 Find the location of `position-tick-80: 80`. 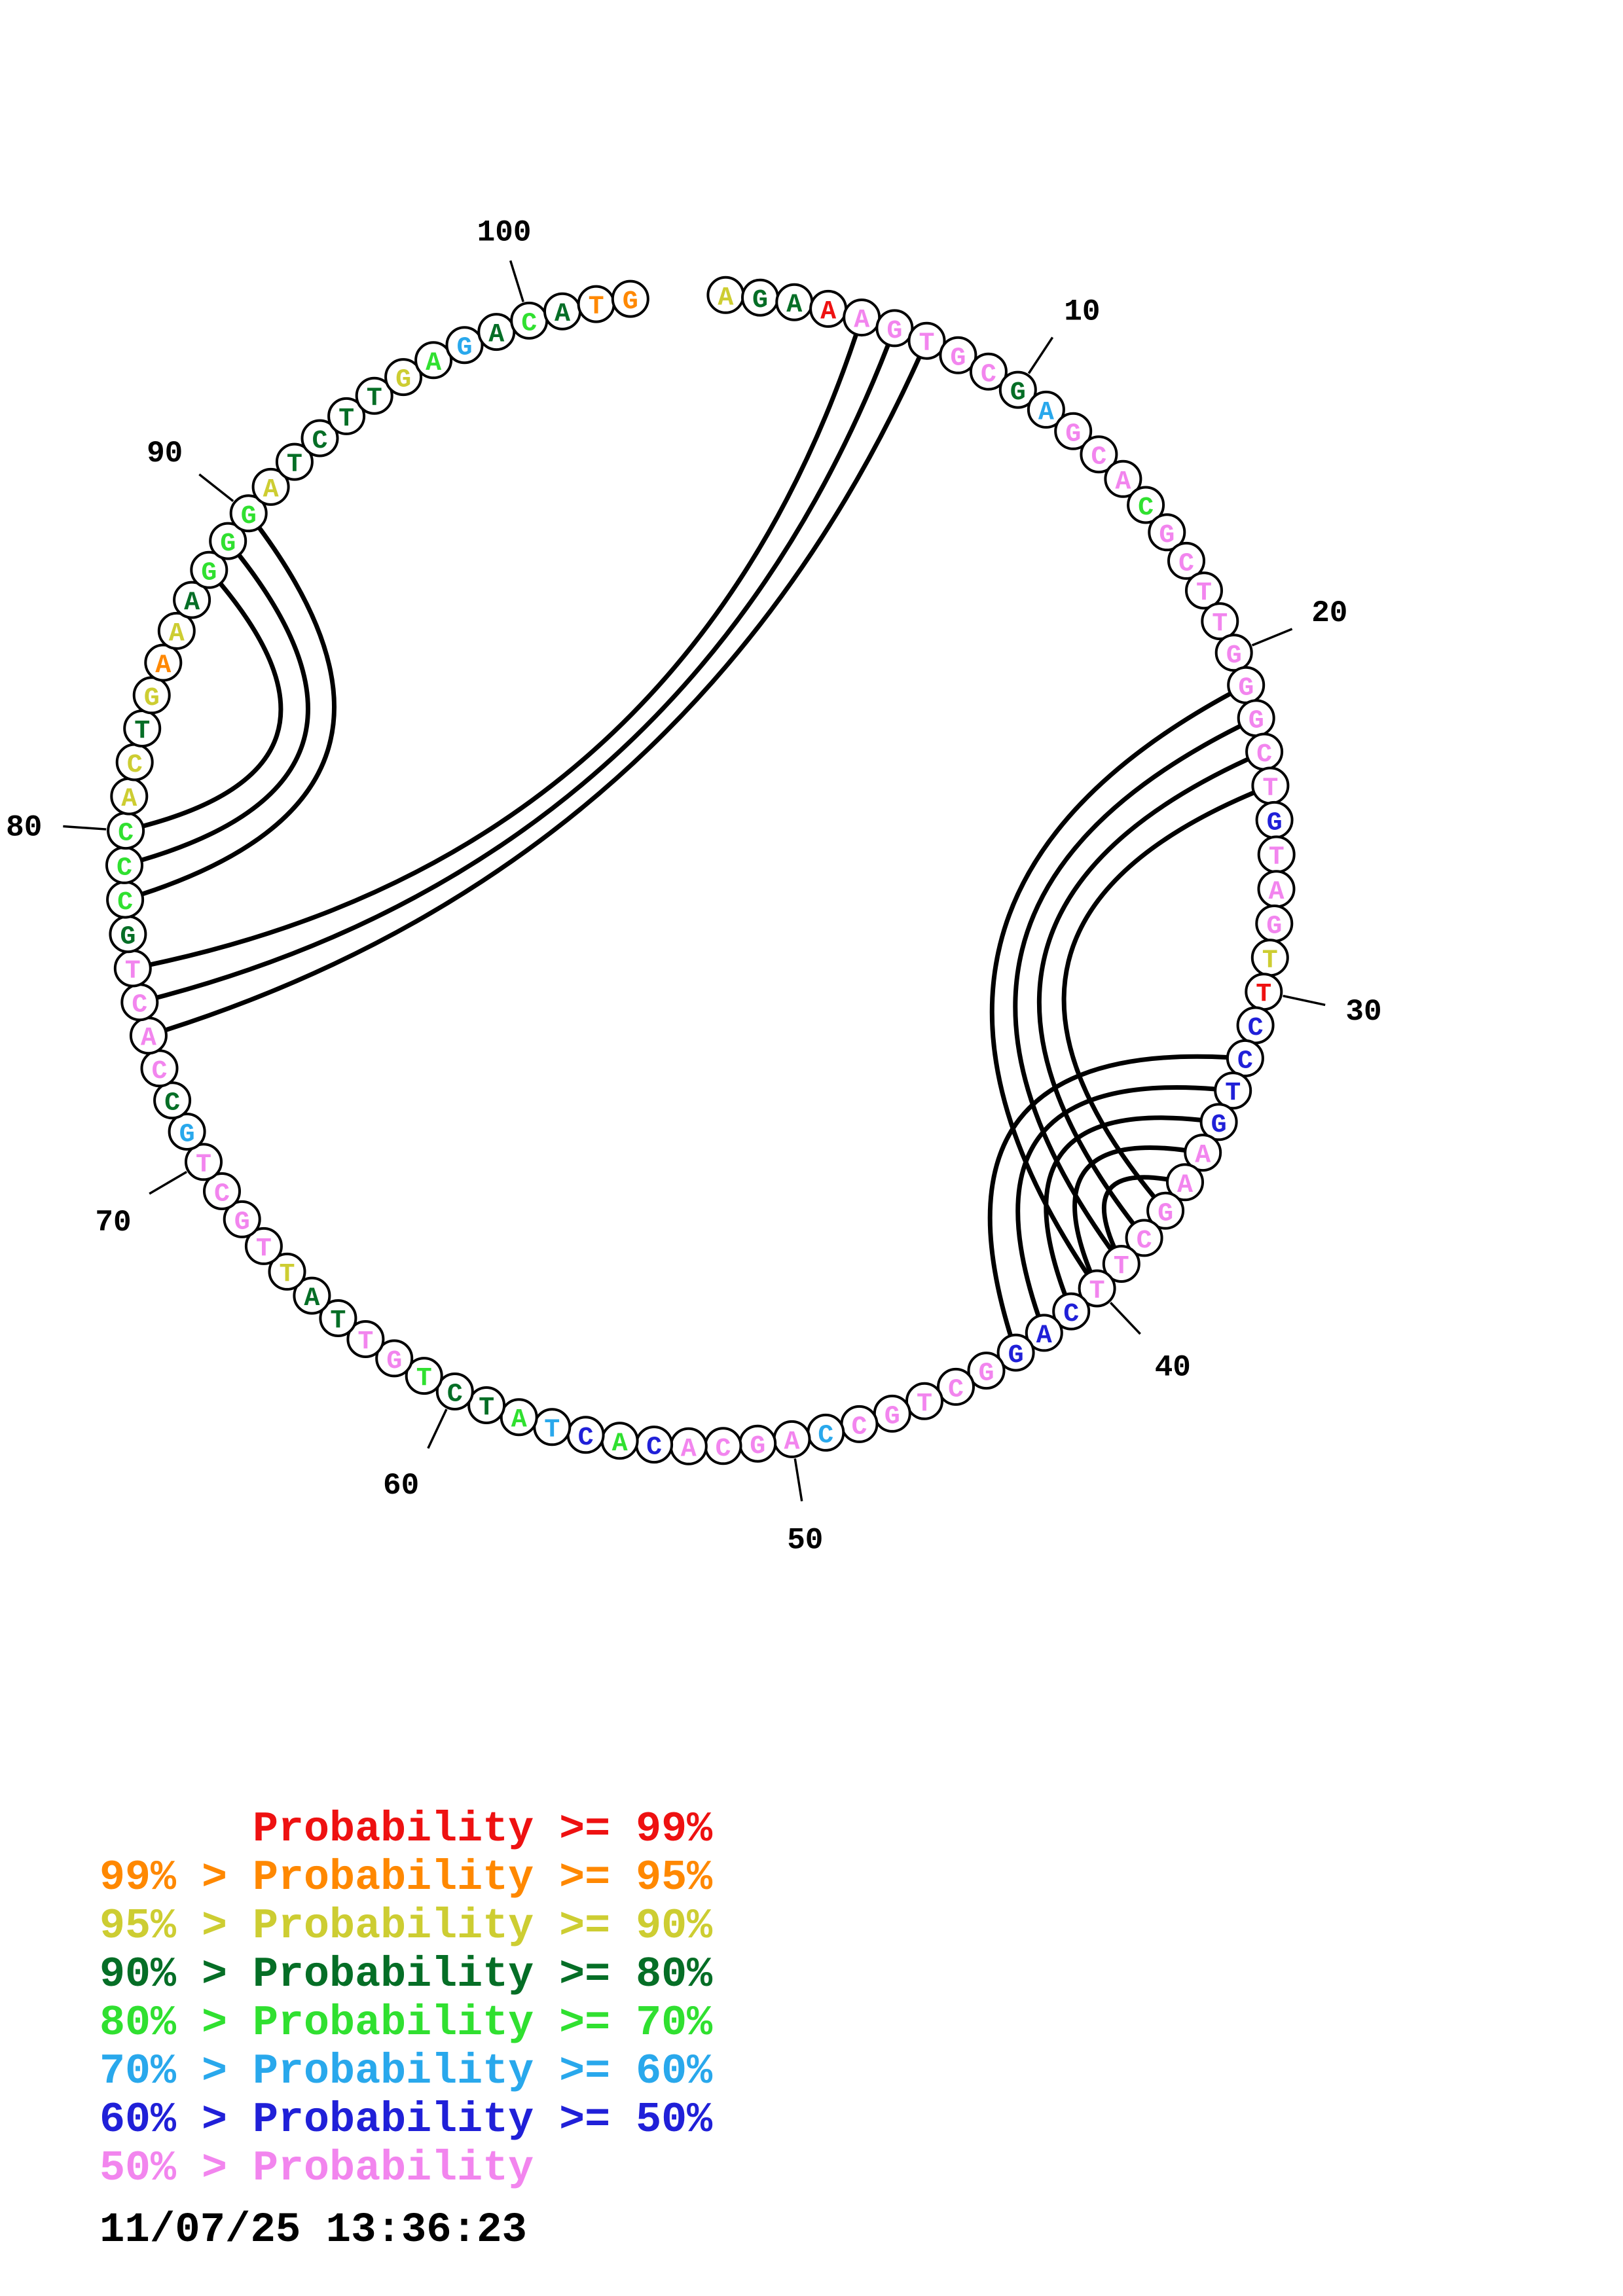

position-tick-80: 80 is located at coordinates (24, 827).